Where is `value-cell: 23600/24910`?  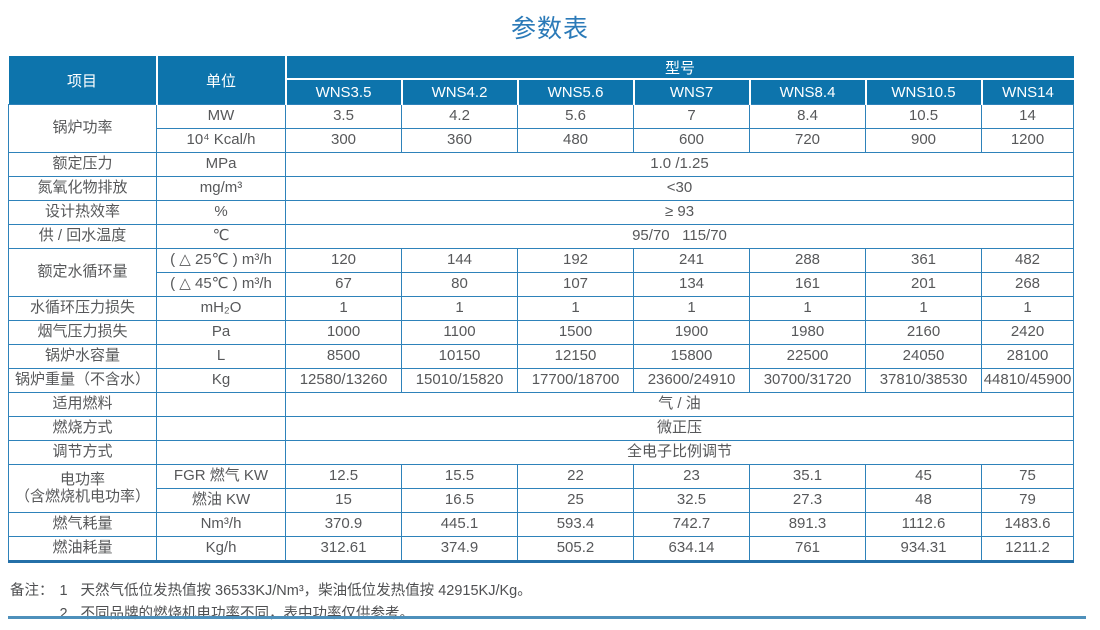 value-cell: 23600/24910 is located at coordinates (691, 380).